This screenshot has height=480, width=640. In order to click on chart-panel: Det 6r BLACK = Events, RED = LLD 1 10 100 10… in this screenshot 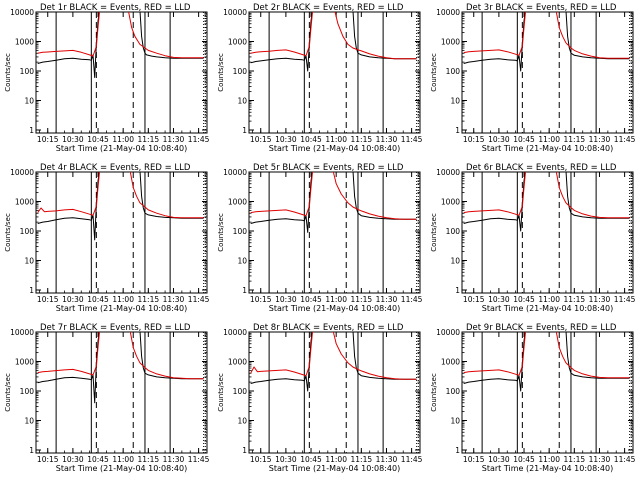, I will do `click(533, 238)`.